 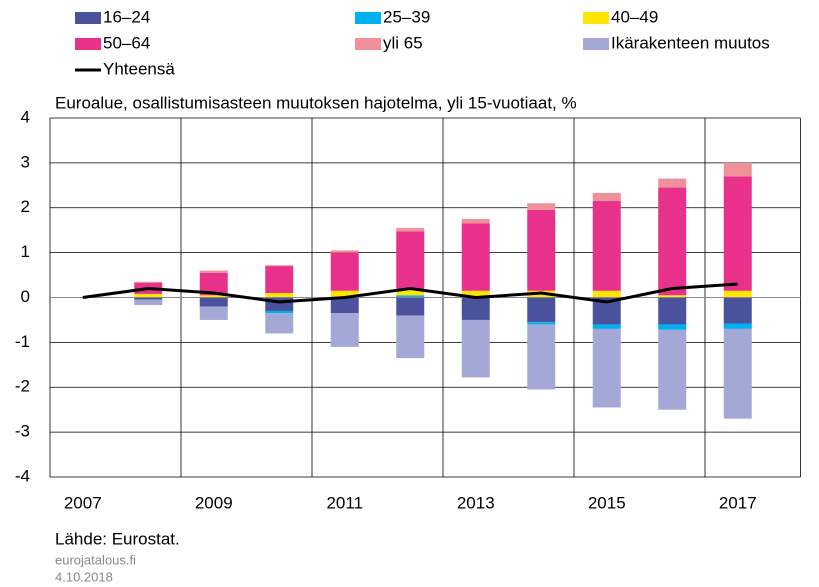 I want to click on legend-label: yli 65, so click(x=403, y=42).